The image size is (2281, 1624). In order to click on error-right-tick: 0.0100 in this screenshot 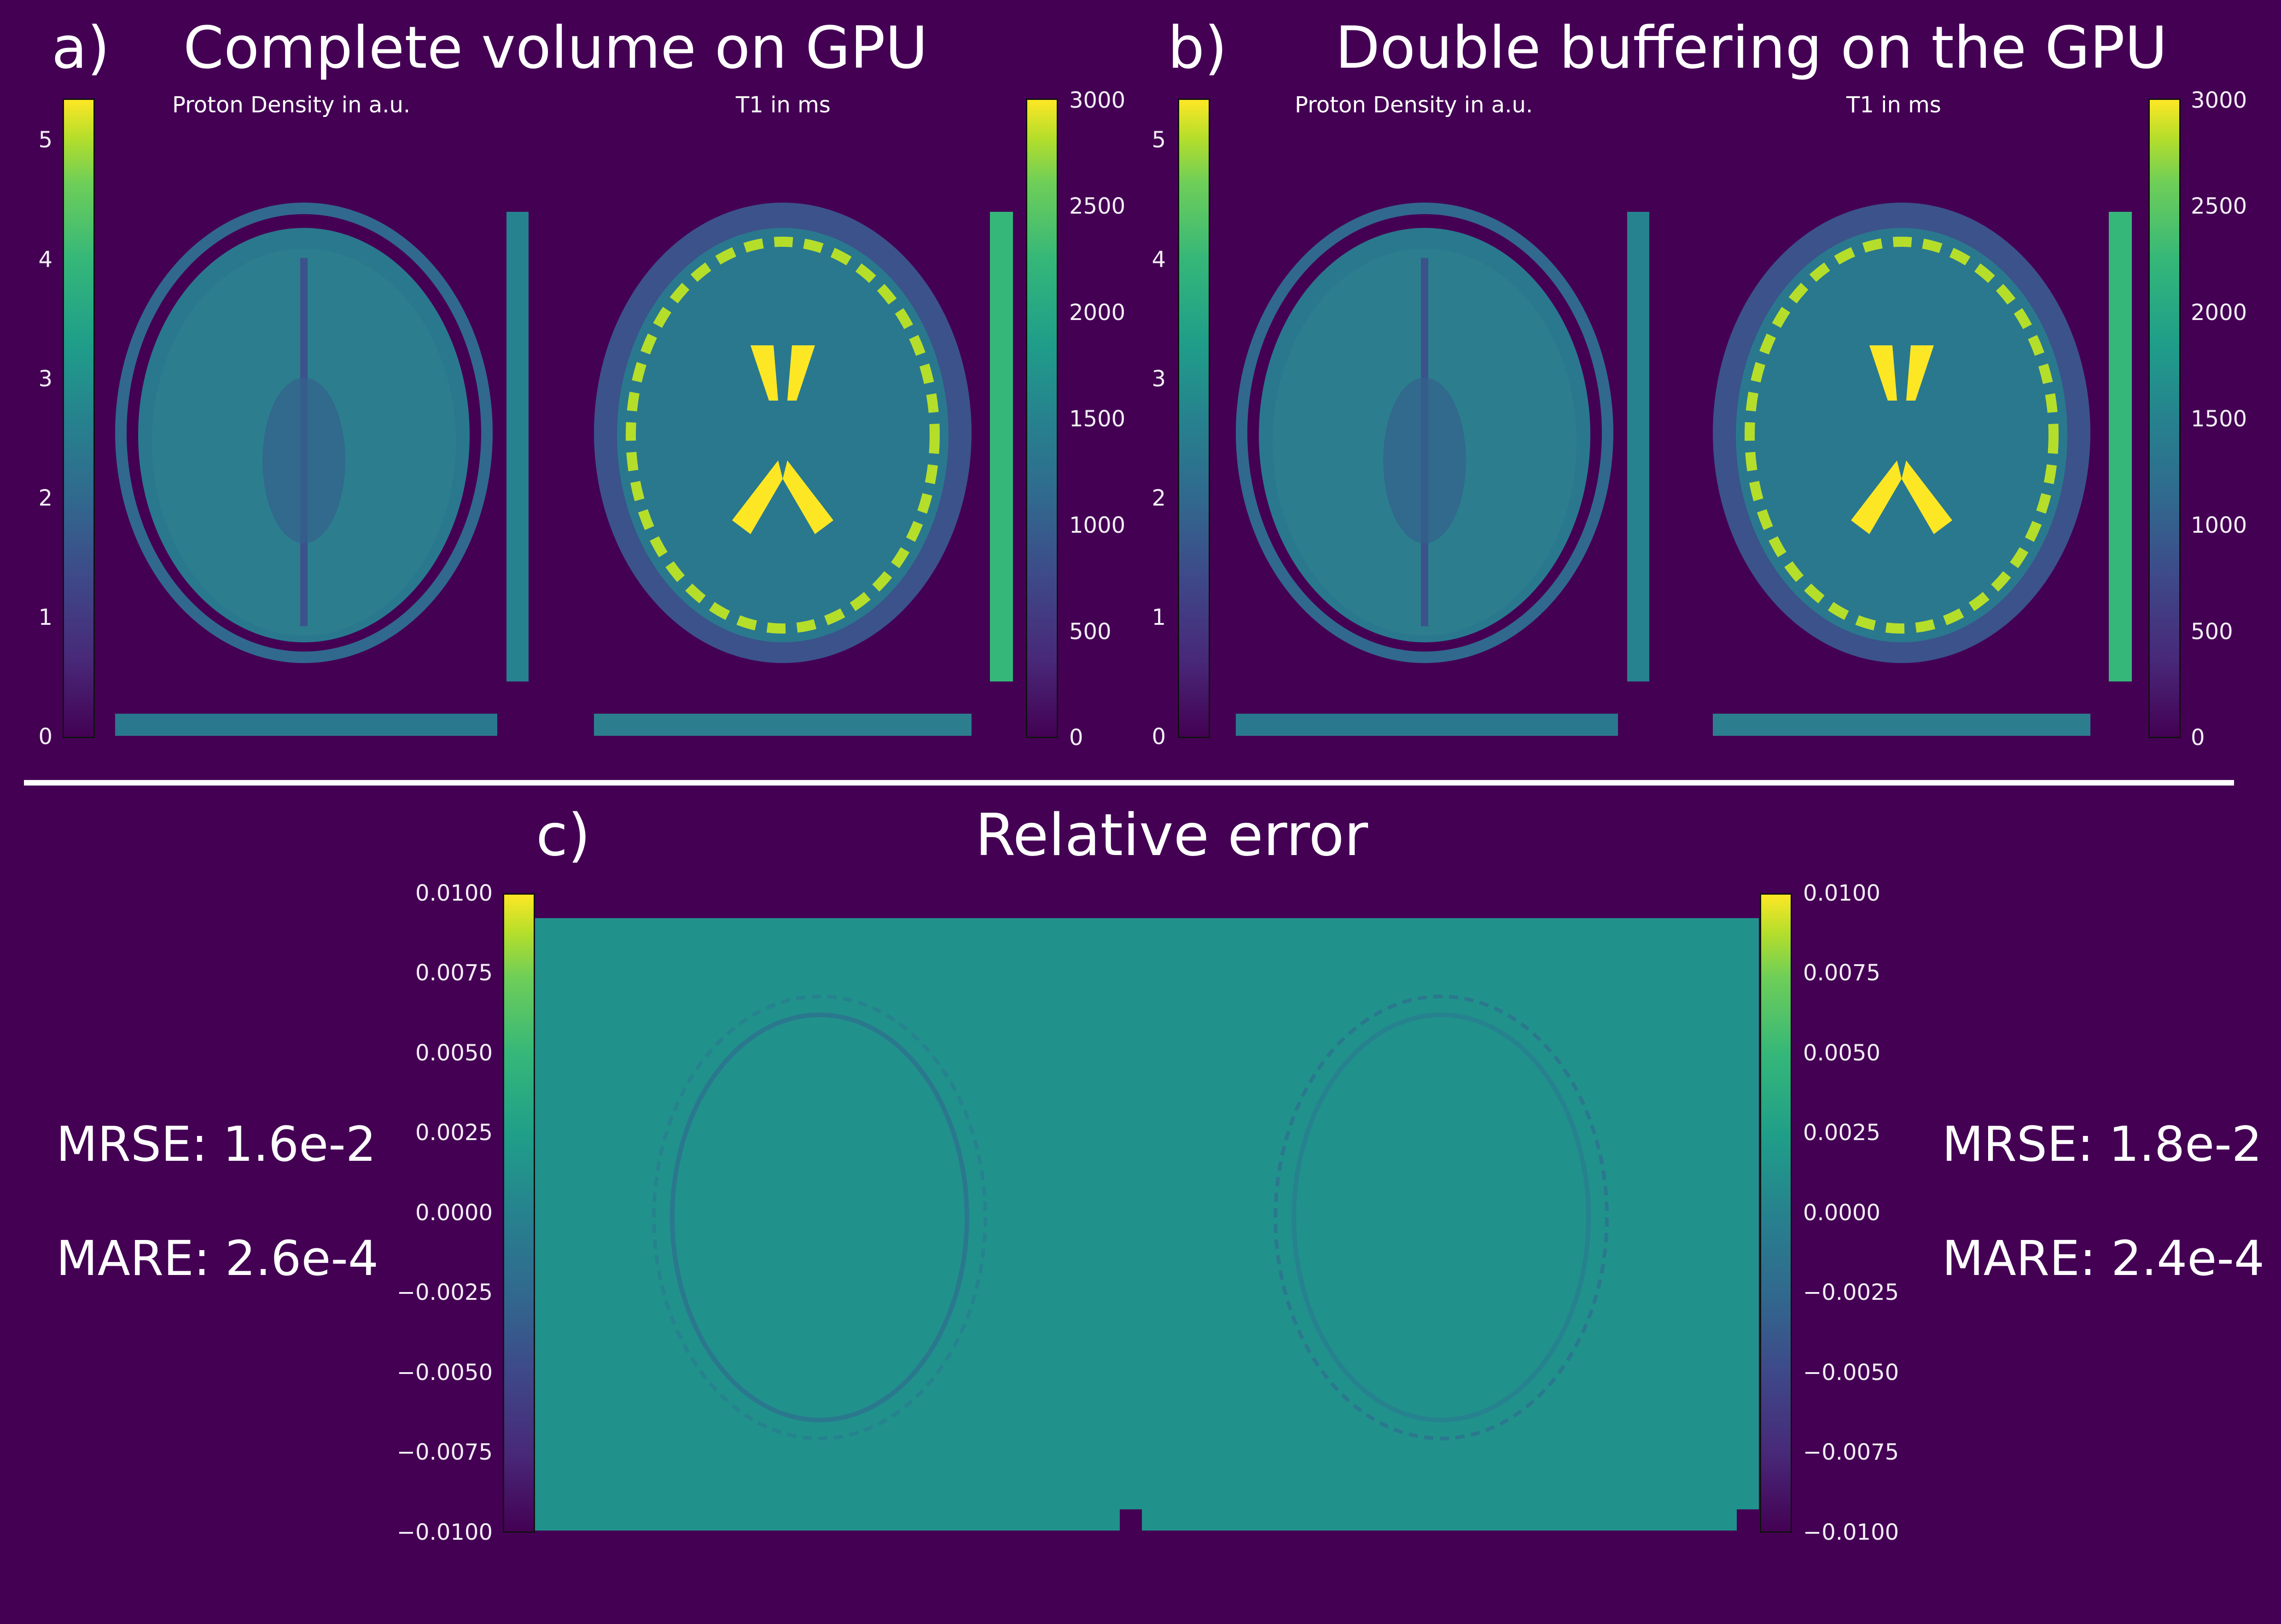, I will do `click(1841, 893)`.